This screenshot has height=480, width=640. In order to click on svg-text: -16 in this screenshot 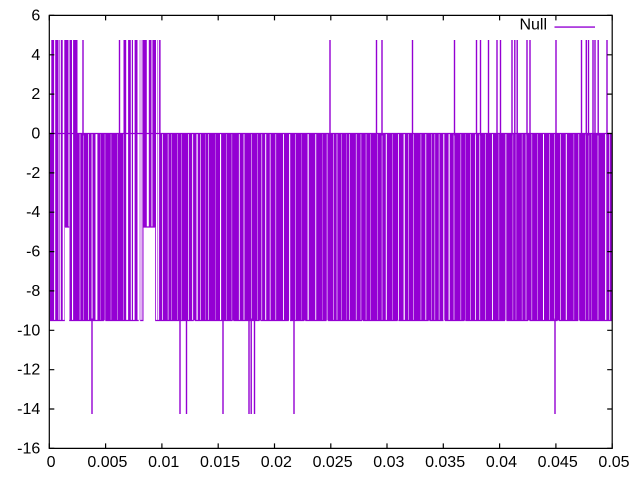, I will do `click(28, 448)`.